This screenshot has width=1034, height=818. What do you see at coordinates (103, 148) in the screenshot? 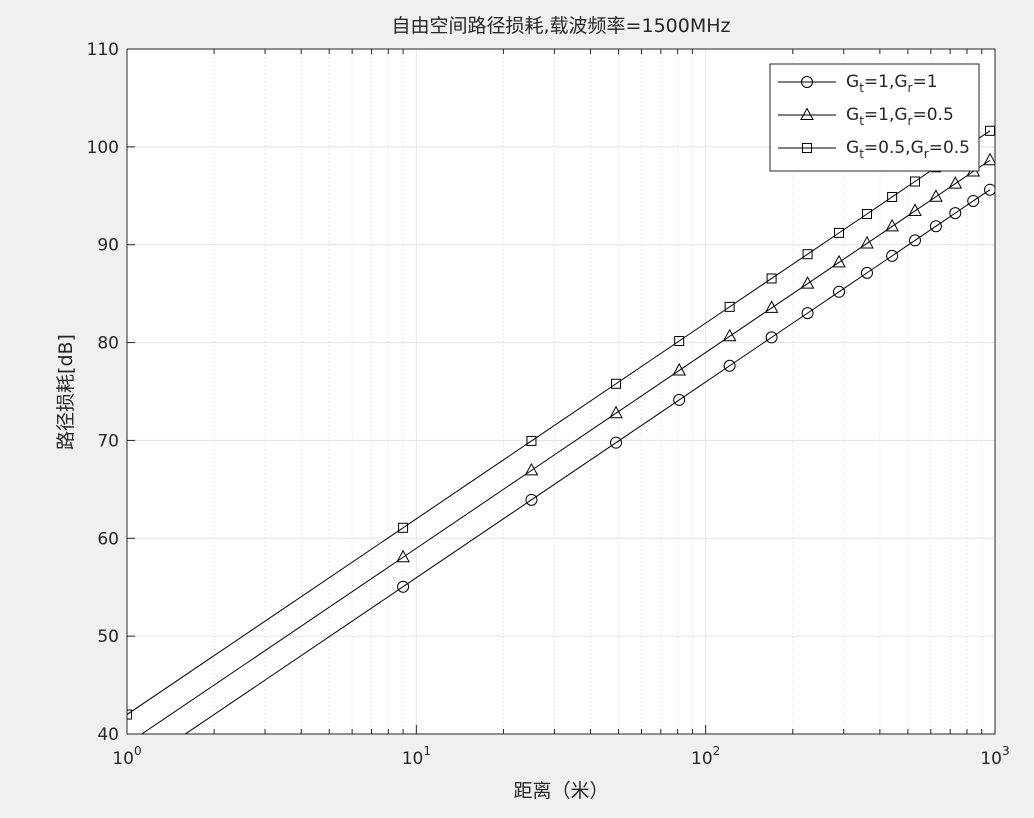
I see `y-tick-label: 100` at bounding box center [103, 148].